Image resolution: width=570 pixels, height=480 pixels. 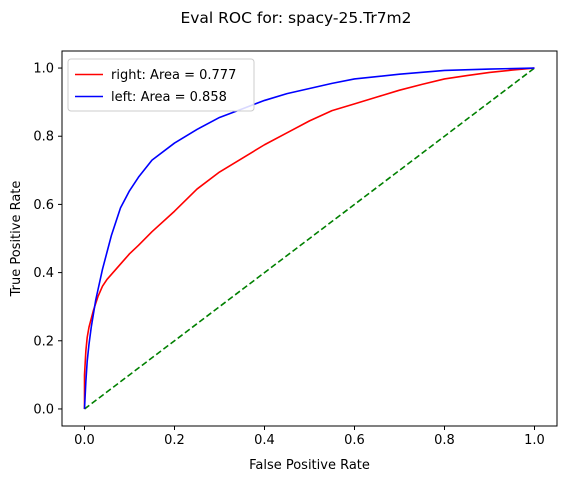 I want to click on x-tick-label: 1.0, so click(x=534, y=440).